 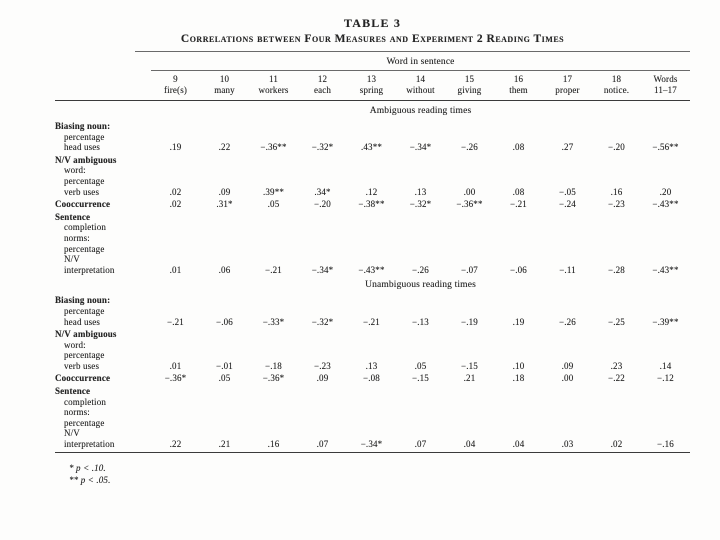 I want to click on column-header: 12 each, so click(x=322, y=84).